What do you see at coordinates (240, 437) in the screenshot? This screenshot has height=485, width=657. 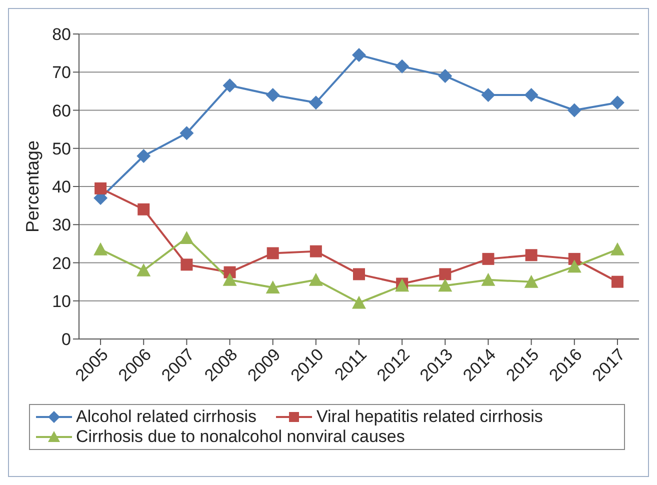 I see `legend-label: Cirrhosis due to nonalcohol nonviral causes` at bounding box center [240, 437].